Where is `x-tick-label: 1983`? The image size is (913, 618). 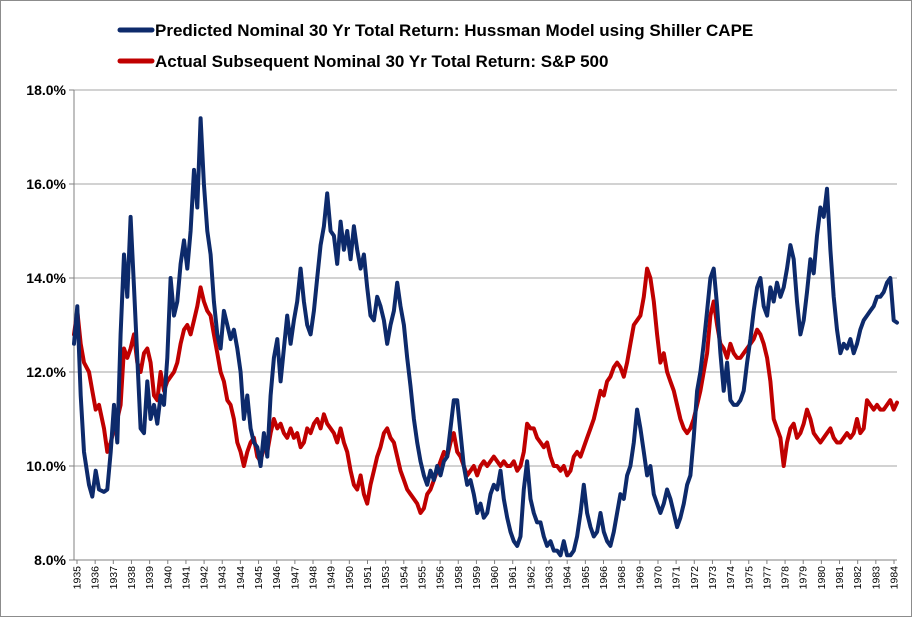 x-tick-label: 1983 is located at coordinates (876, 578).